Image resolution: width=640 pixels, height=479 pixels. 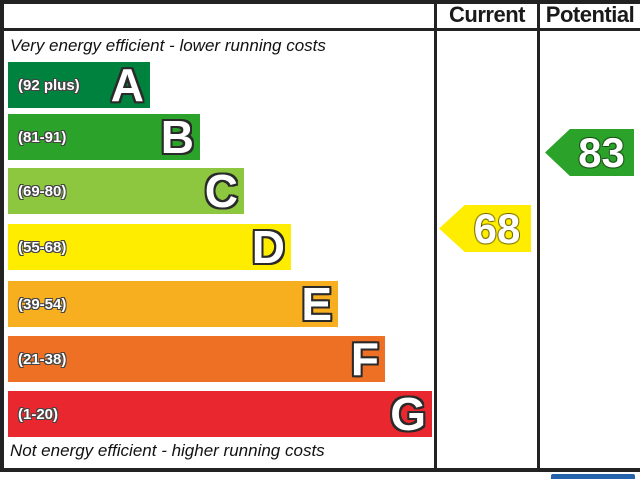 What do you see at coordinates (364, 359) in the screenshot?
I see `band-letter: F` at bounding box center [364, 359].